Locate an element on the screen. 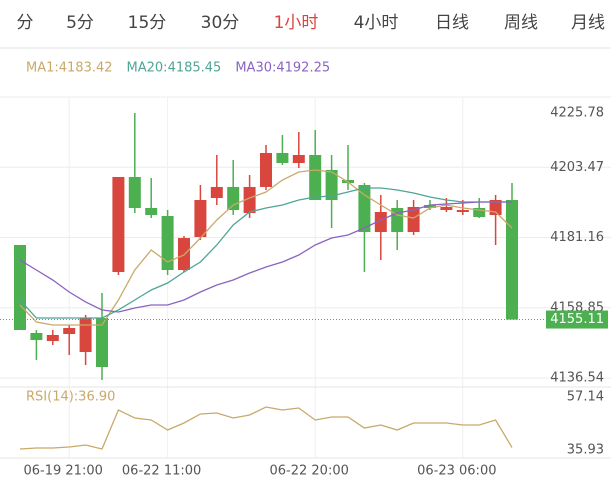 The height and width of the screenshot is (481, 611). x-tick-label: 06-22 11:00 is located at coordinates (161, 471).